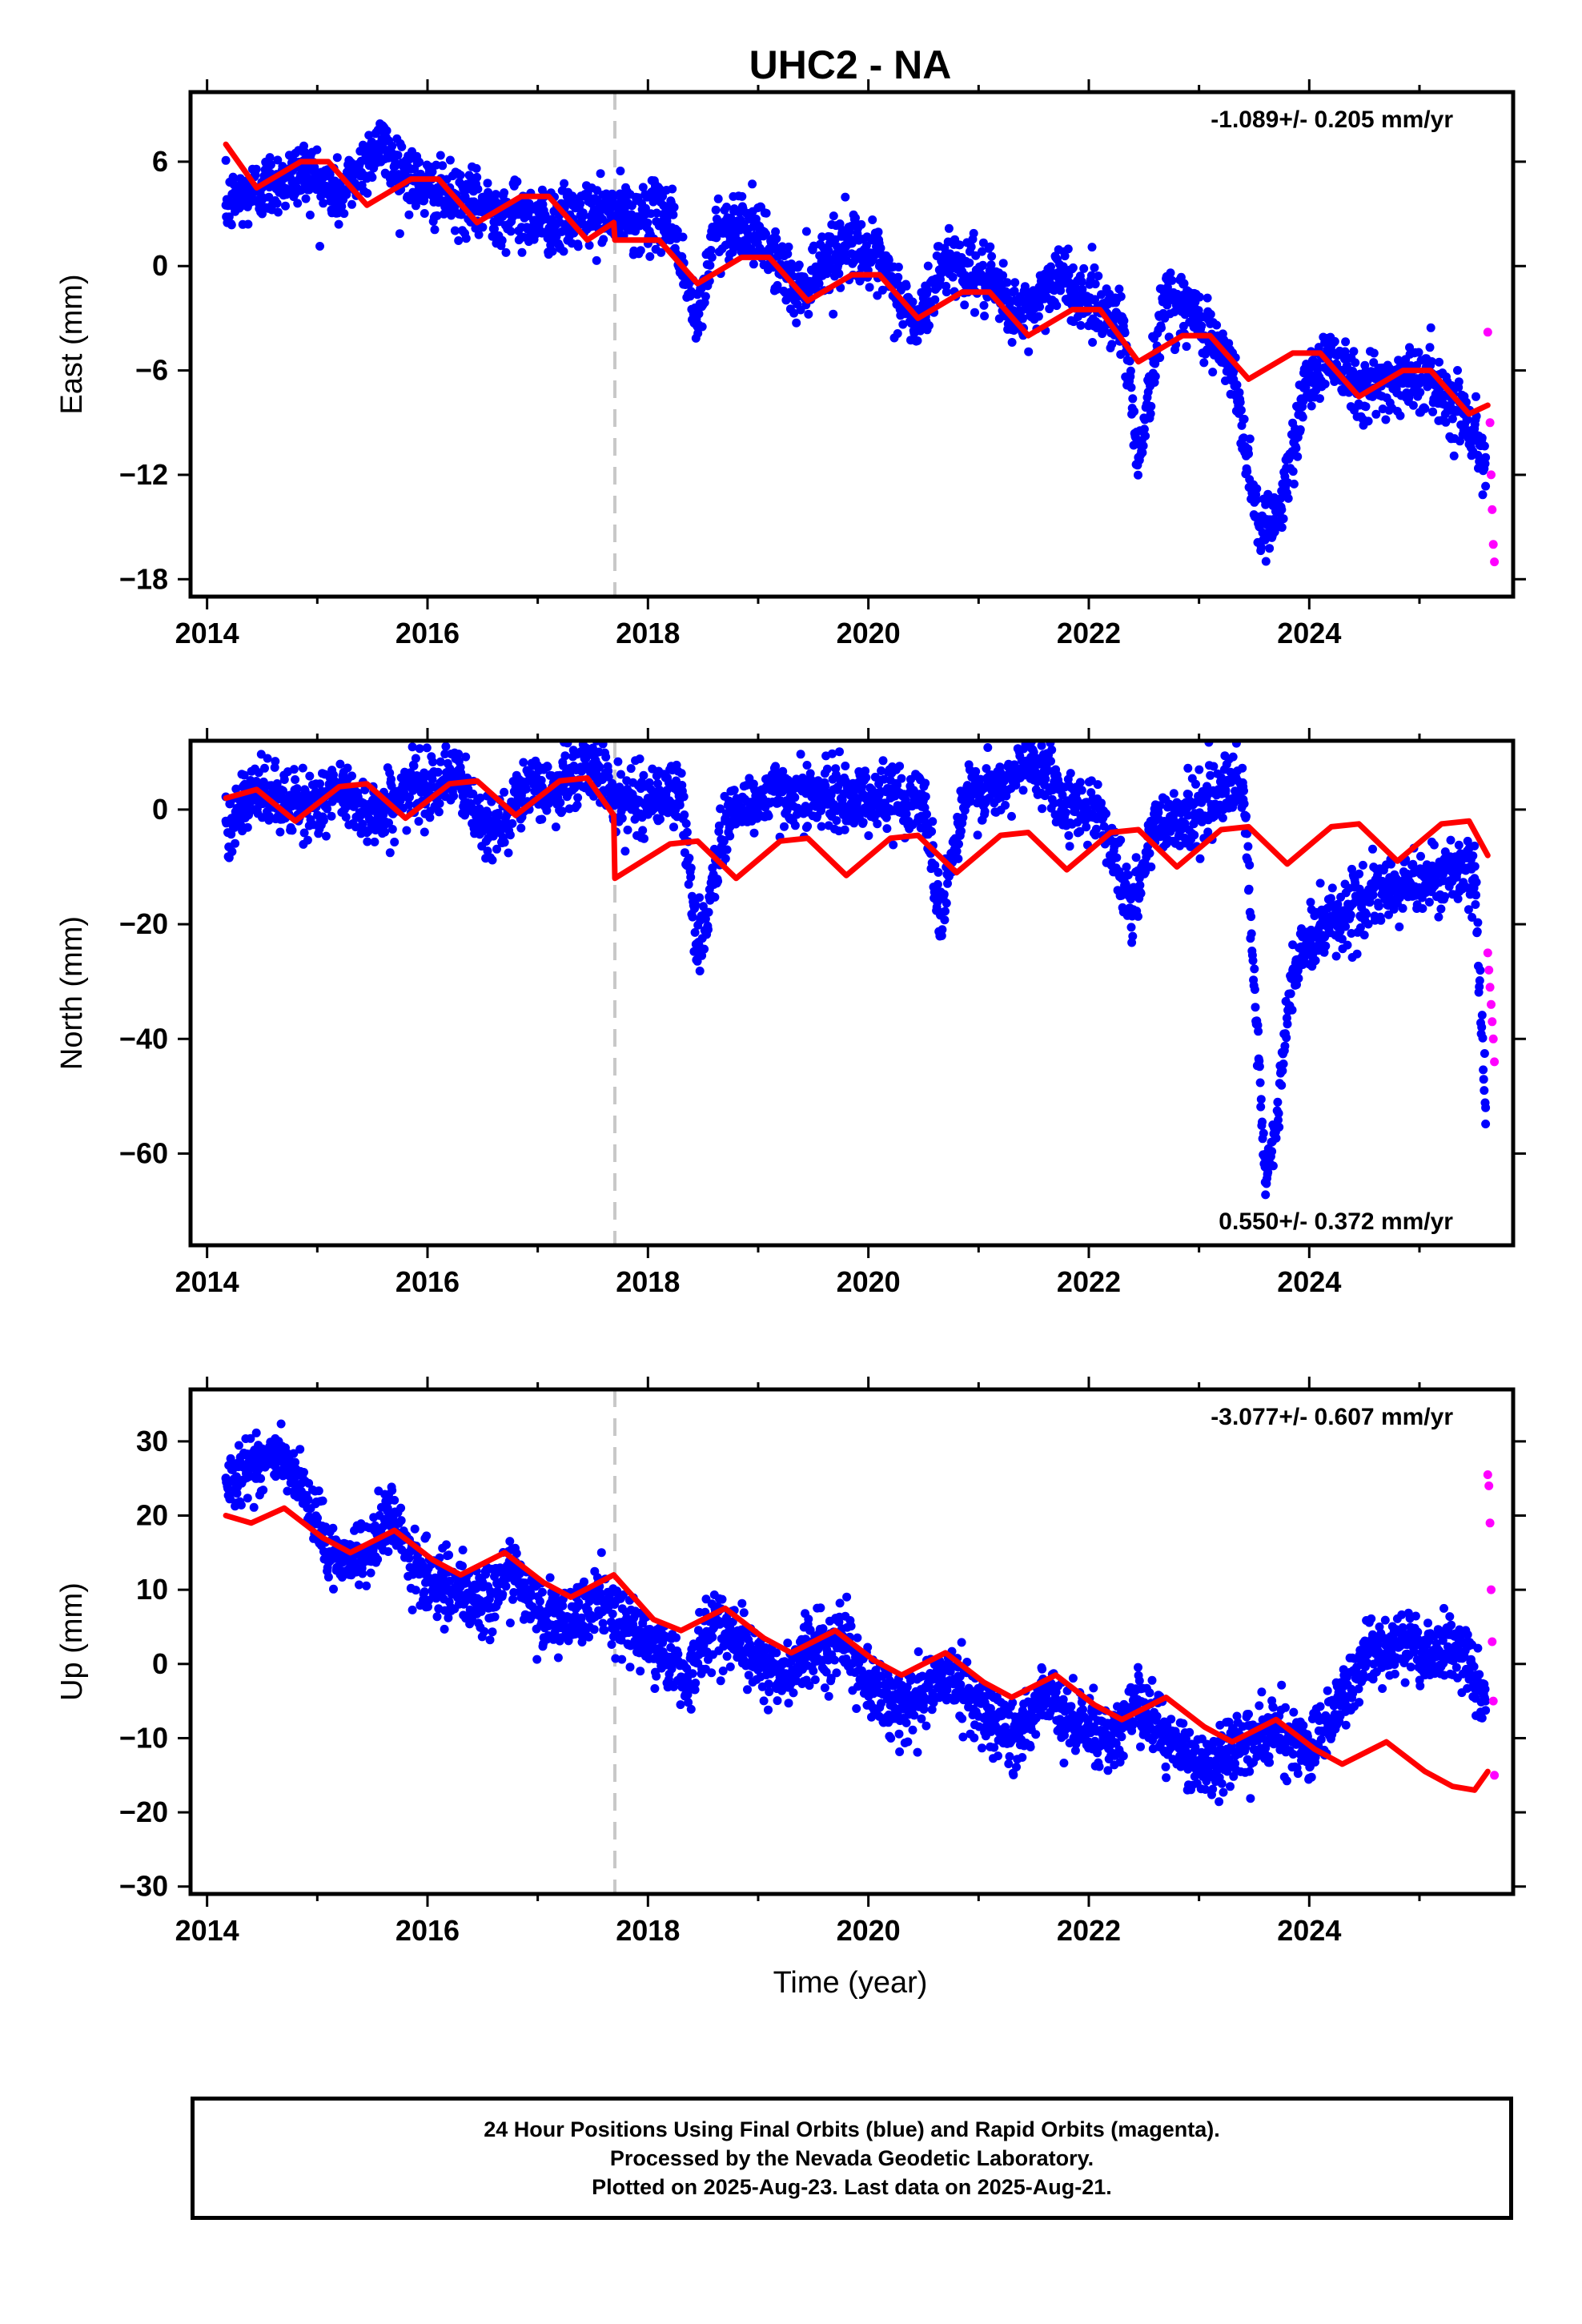 The image size is (1582, 2324). I want to click on figure-title: UHC2 - NA, so click(850, 64).